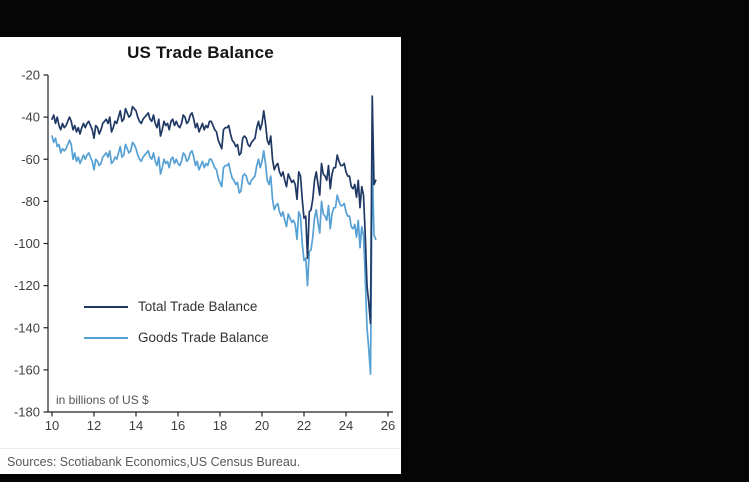 The height and width of the screenshot is (482, 749). I want to click on legend-label-total: Total Trade Balance, so click(198, 306).